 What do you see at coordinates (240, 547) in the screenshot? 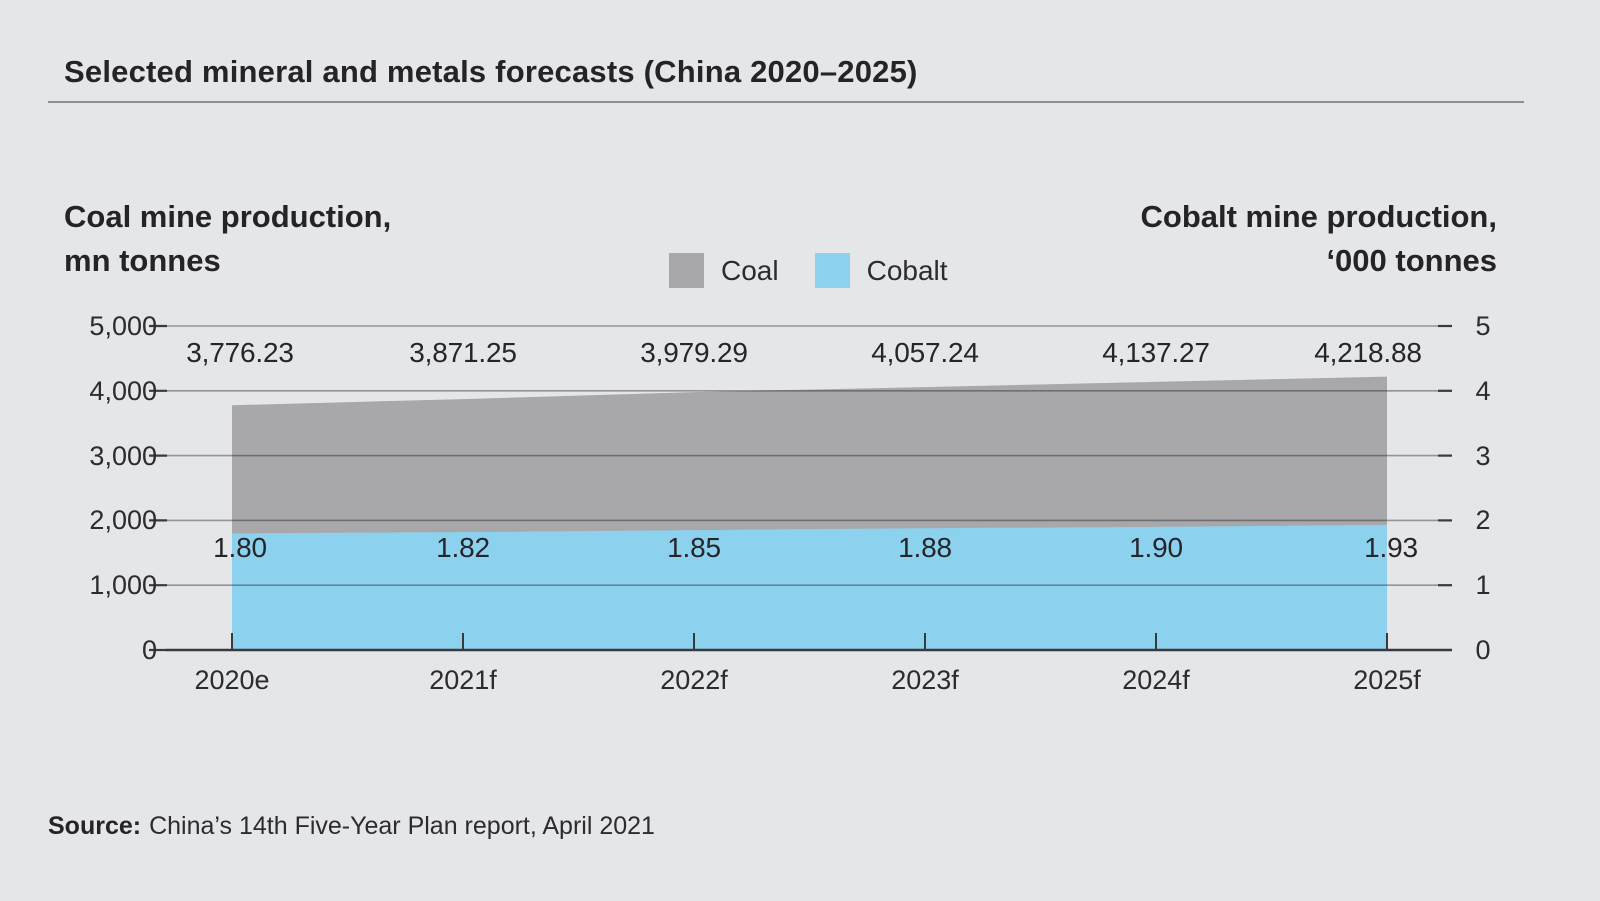
I see `cobalt-value-label: 1.80` at bounding box center [240, 547].